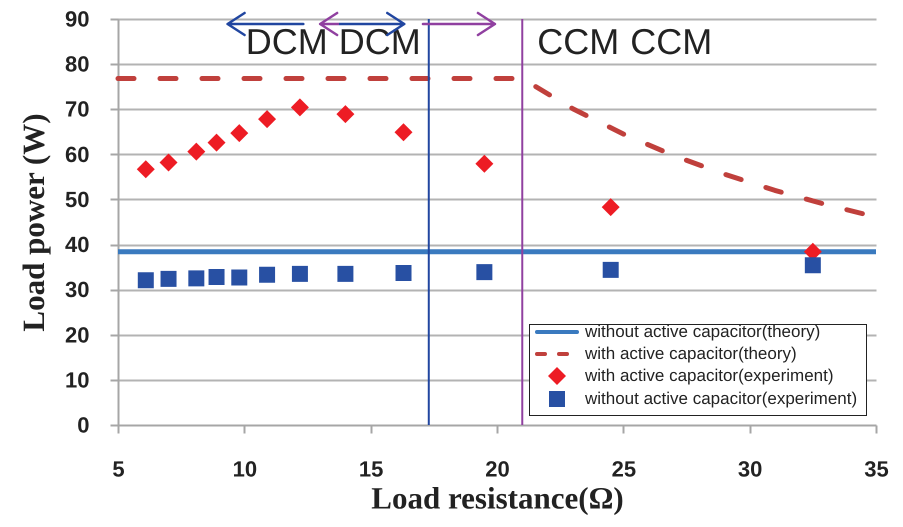 The image size is (903, 527). I want to click on y-tick-label: 20, so click(77, 335).